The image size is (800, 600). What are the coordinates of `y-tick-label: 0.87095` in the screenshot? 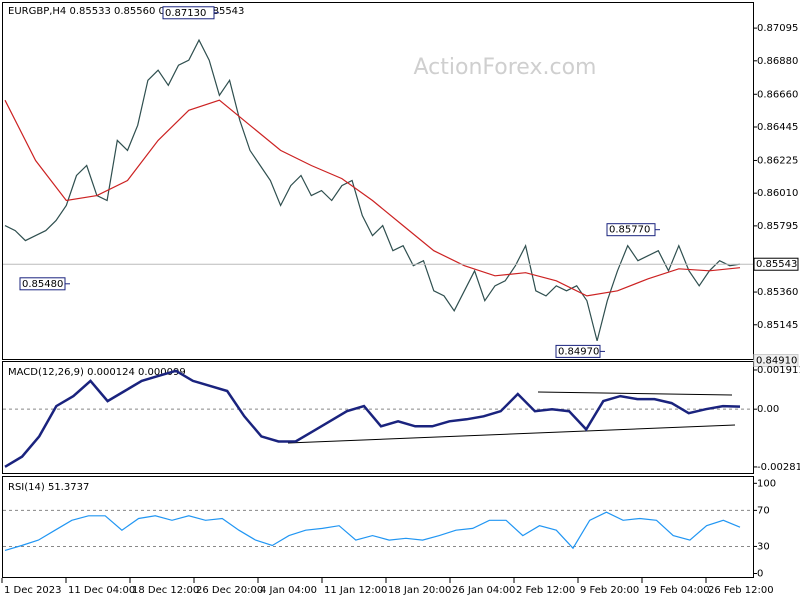 It's located at (777, 28).